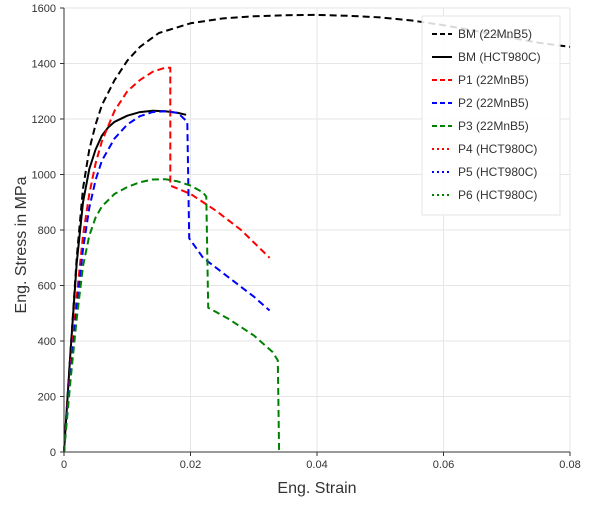 The height and width of the screenshot is (505, 600). I want to click on y-tick-label: 800, so click(47, 231).